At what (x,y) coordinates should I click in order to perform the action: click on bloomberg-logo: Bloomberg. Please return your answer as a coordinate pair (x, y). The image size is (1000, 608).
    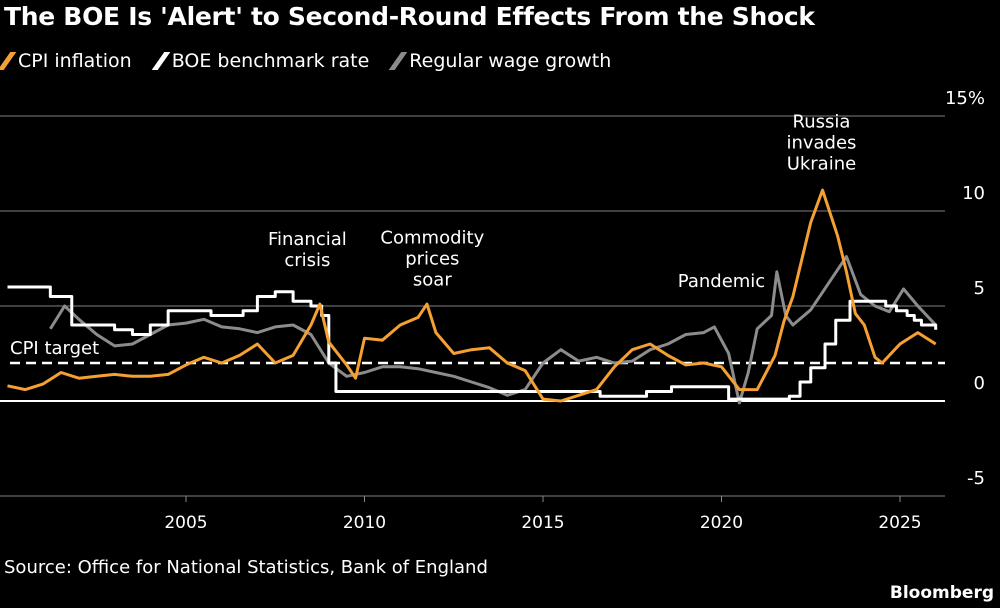
    Looking at the image, I should click on (941, 593).